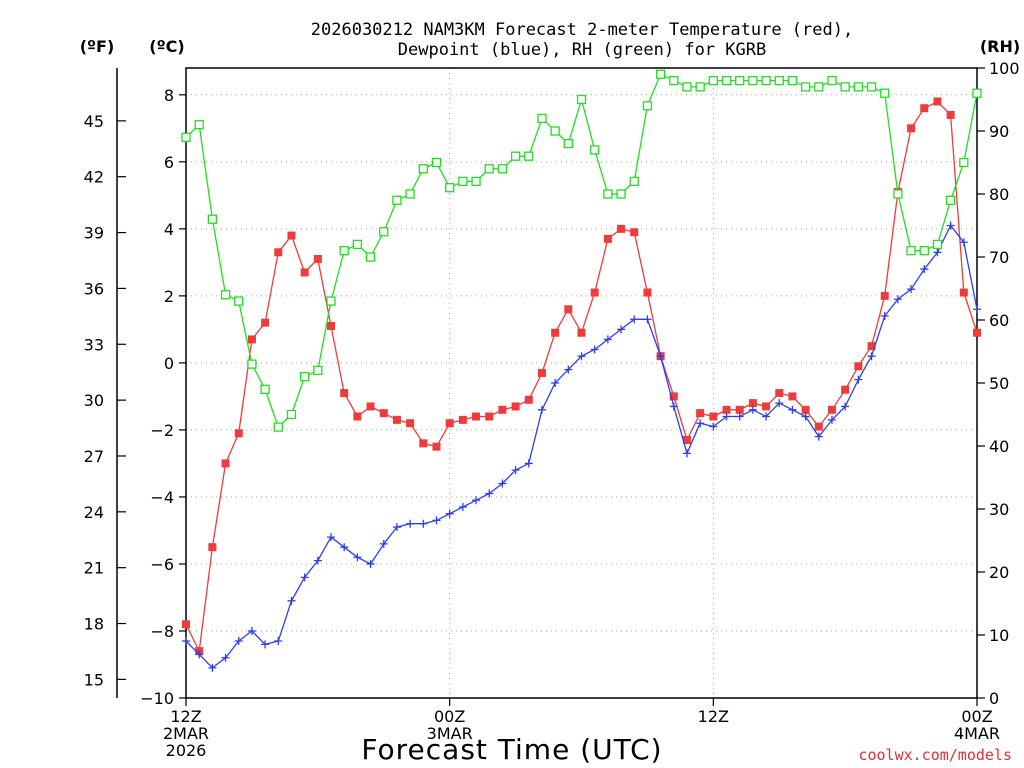  What do you see at coordinates (999, 635) in the screenshot?
I see `rh-tick-label: 10` at bounding box center [999, 635].